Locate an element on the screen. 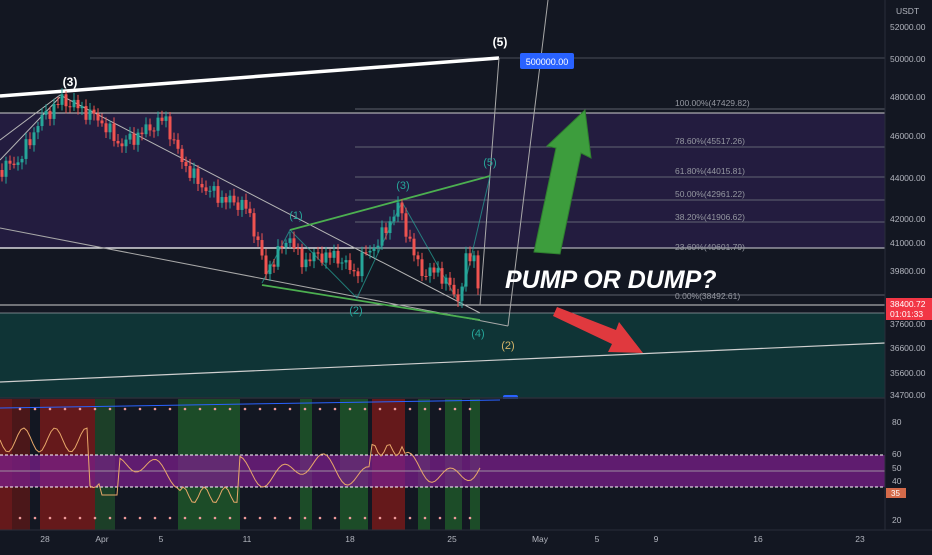 The height and width of the screenshot is (555, 932). price-axis is located at coordinates (908, 265).